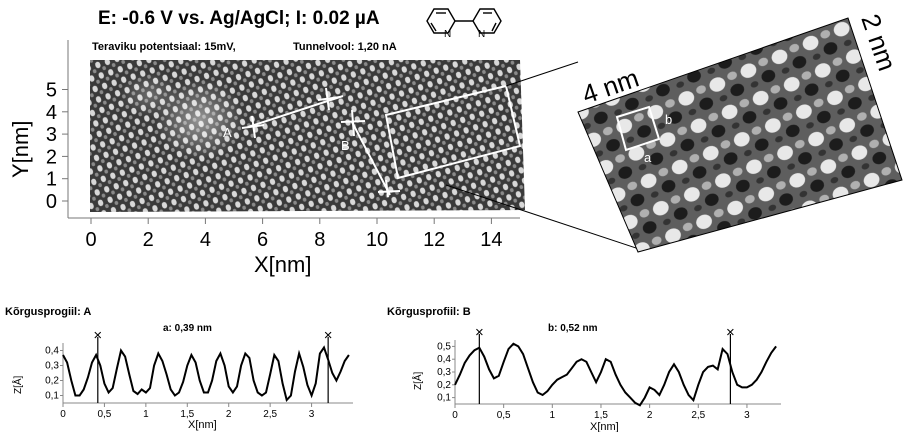 This screenshot has height=432, width=907. I want to click on profile-b-xtick-label: 0,5, so click(504, 415).